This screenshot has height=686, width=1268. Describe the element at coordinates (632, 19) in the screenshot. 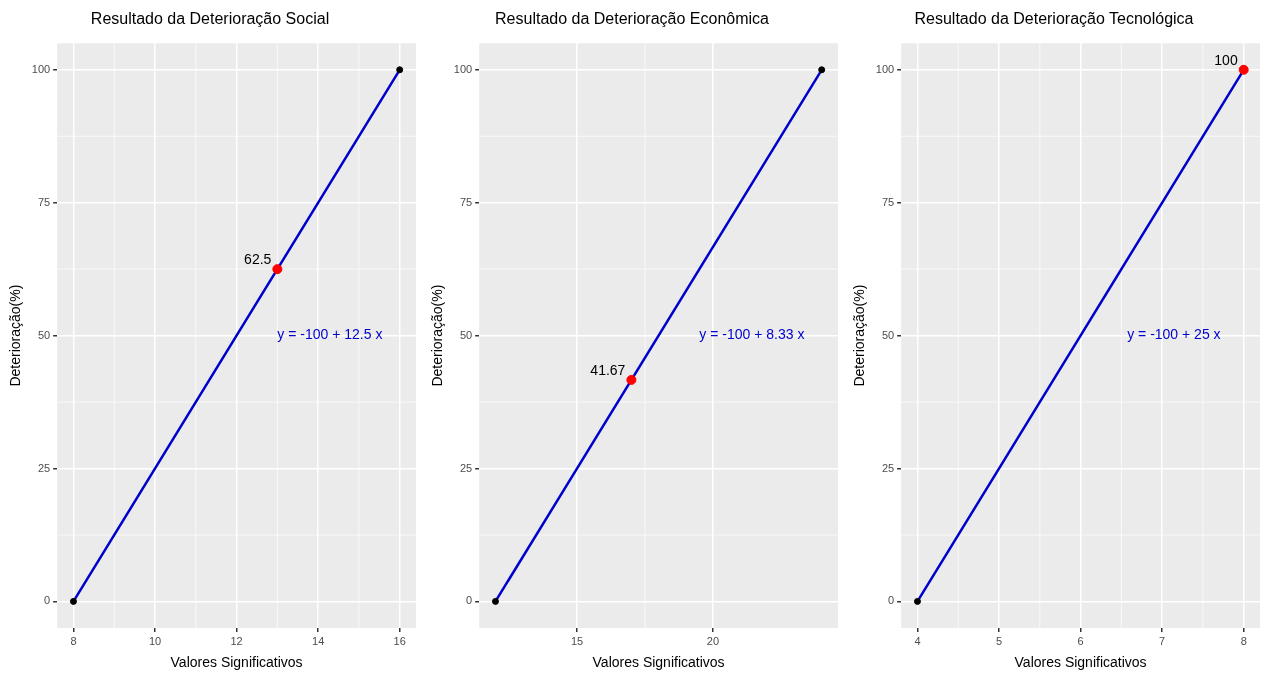

I see `chart-title: Resultado da Deterioração Econômica` at that location.